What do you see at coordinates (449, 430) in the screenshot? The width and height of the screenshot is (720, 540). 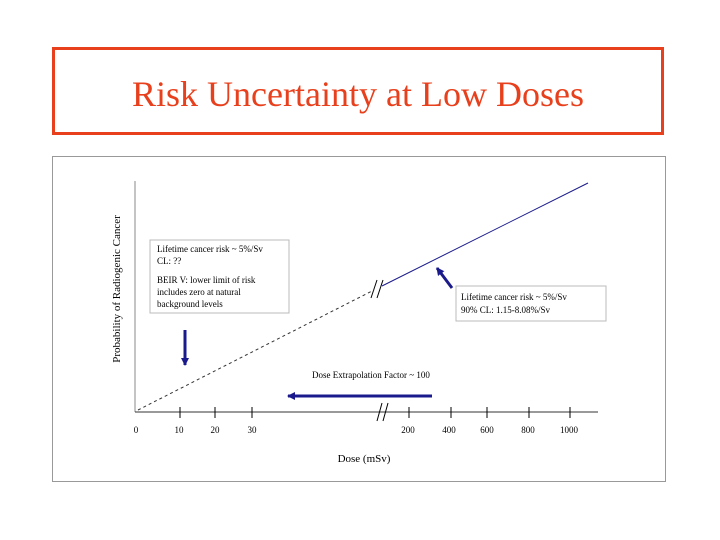 I see `x-tick-label: 400` at bounding box center [449, 430].